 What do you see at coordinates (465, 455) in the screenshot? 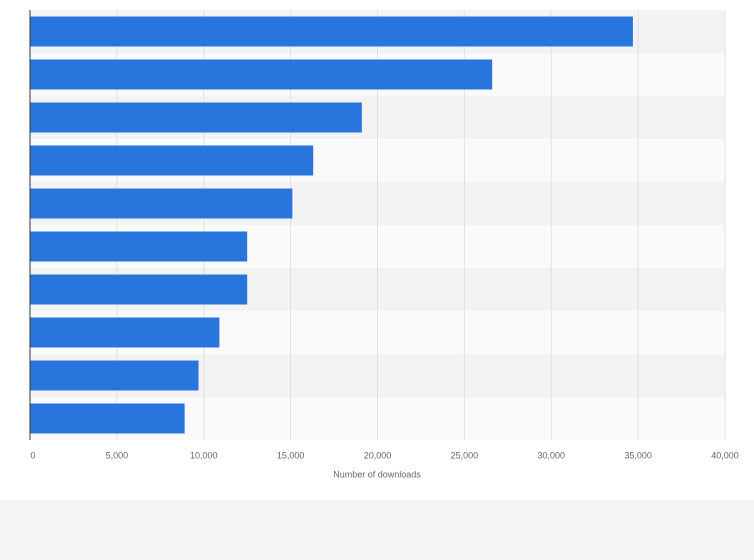
I see `x-tick-label: 25,000` at bounding box center [465, 455].